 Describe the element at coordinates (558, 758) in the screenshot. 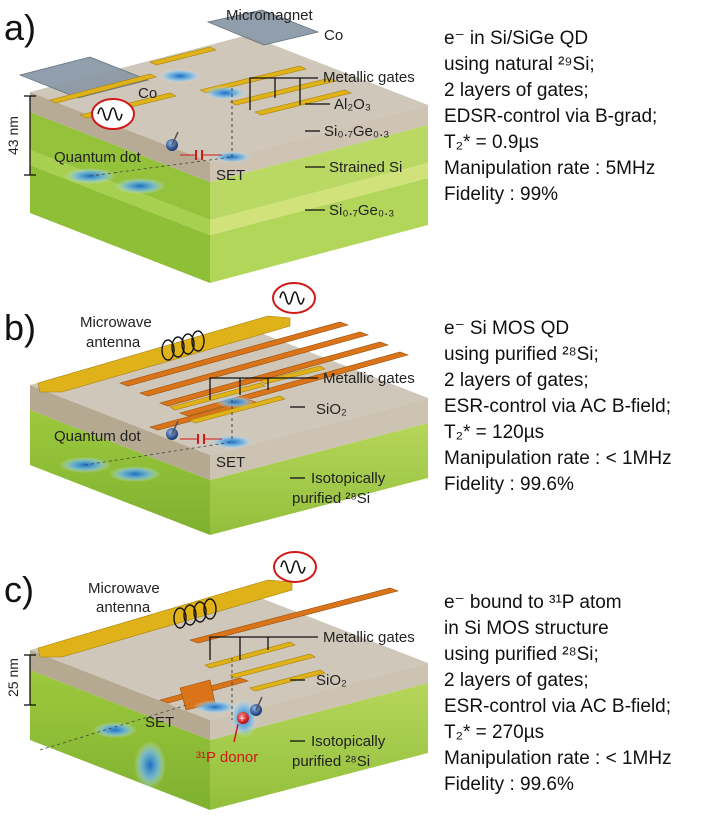

I see `desc-c-line-7: Manipulation rate : < 1MHz` at that location.